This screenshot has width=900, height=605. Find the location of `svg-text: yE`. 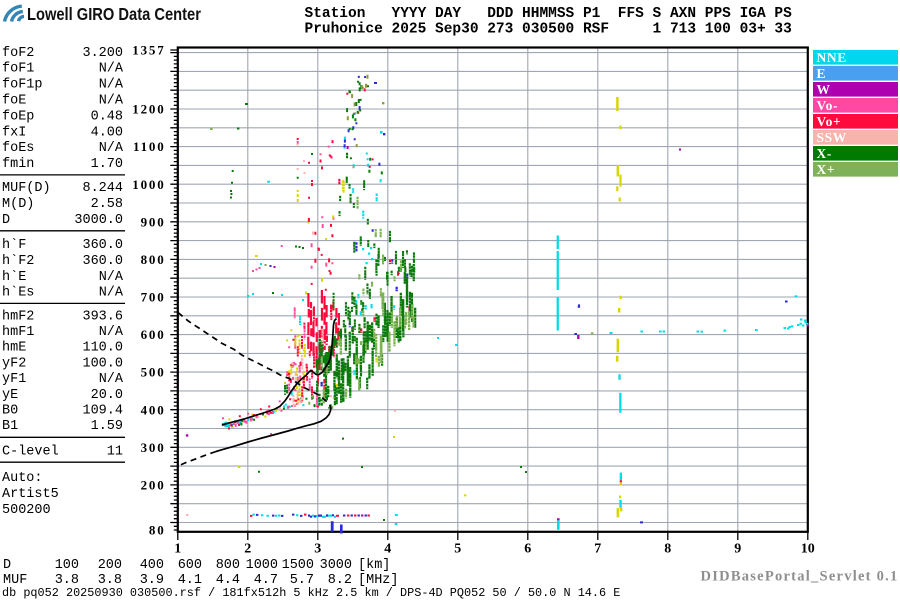

svg-text: yE is located at coordinates (10, 395).